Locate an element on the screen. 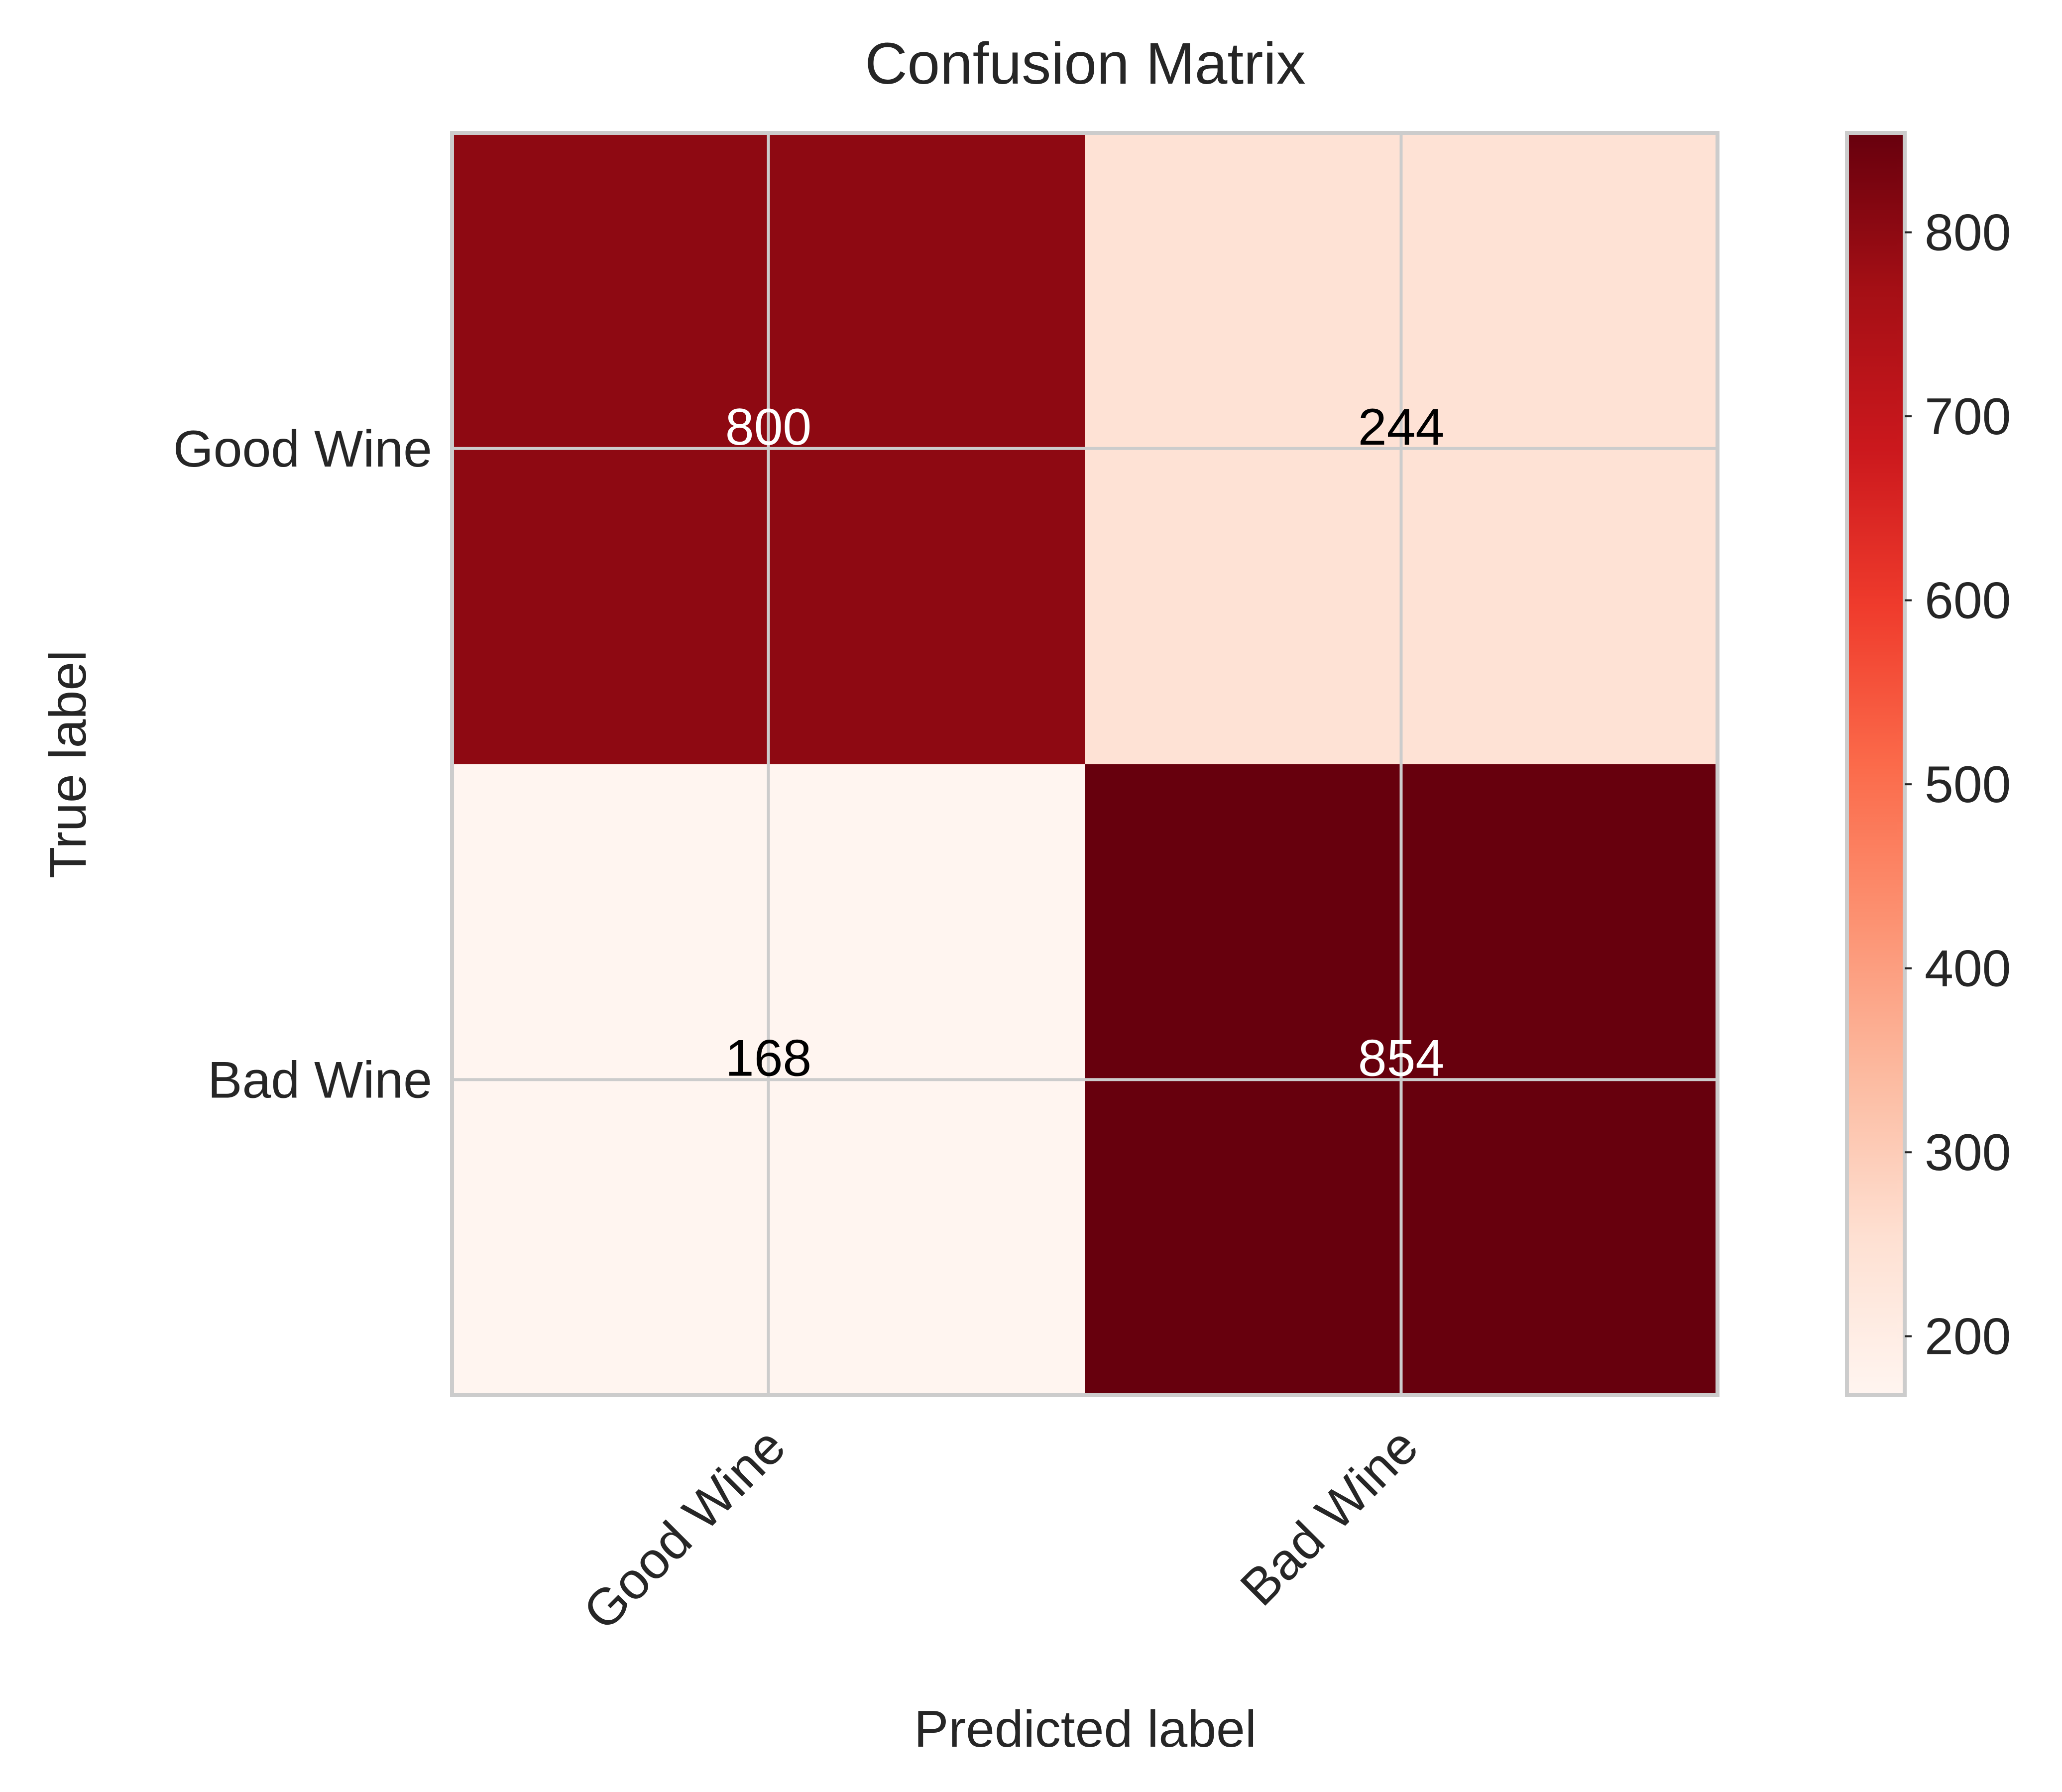 This screenshot has width=2062, height=1792. y-tick-label: Good Wine is located at coordinates (302, 449).